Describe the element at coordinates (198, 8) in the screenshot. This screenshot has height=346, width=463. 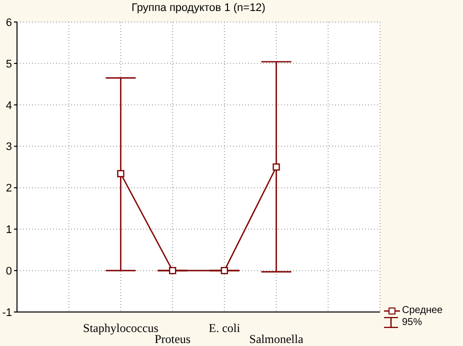
I see `chart-title: Группа продуктов 1 (n=12)` at that location.